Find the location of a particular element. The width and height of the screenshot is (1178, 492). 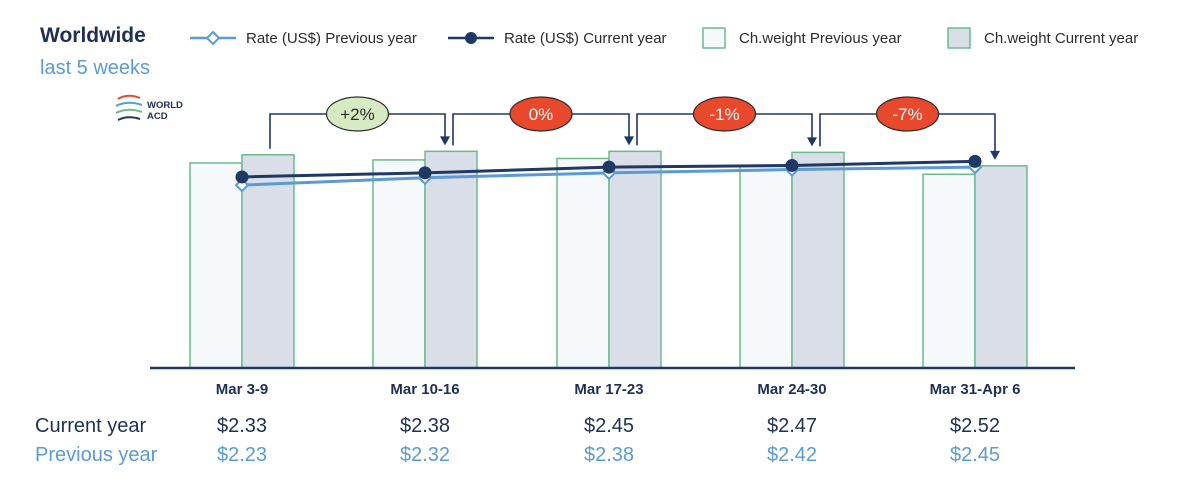

table-cell: $2.33 is located at coordinates (242, 426).